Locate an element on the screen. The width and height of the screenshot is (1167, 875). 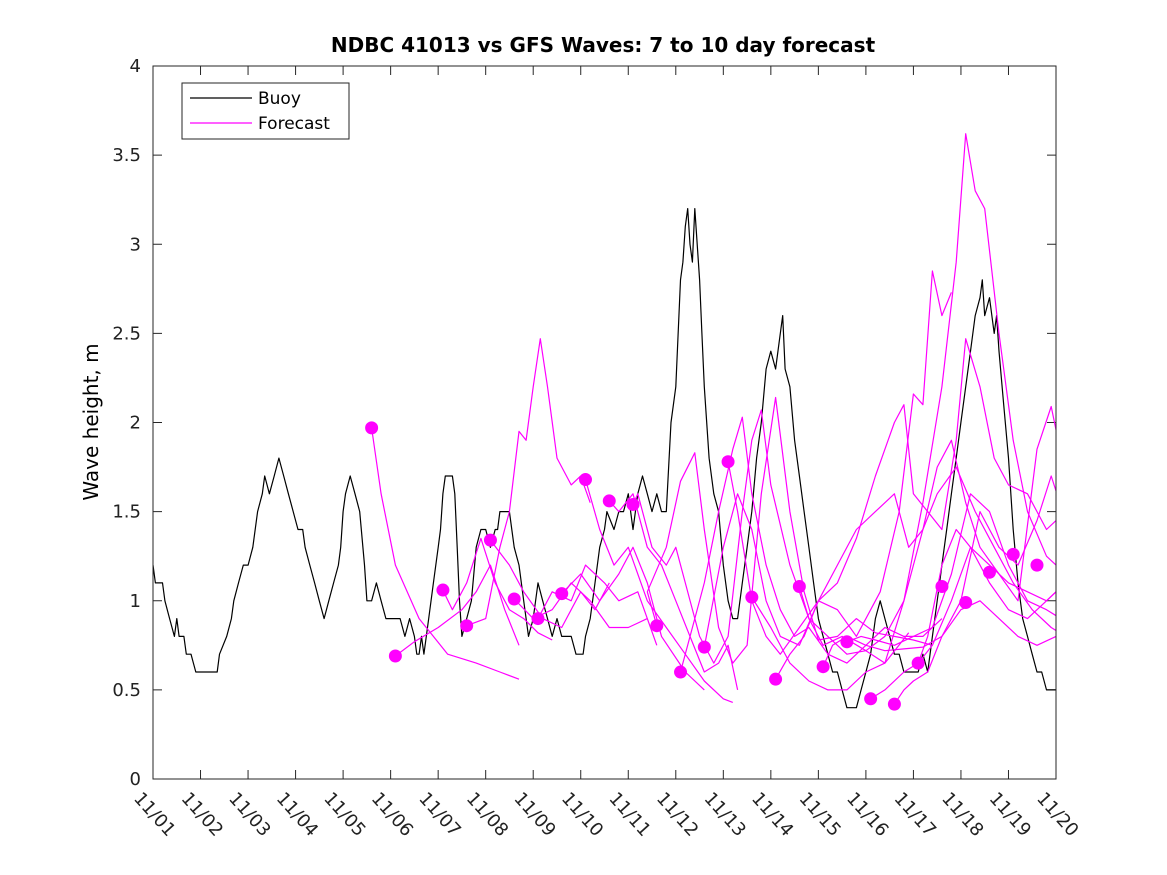
y-tick-label: 1 is located at coordinates (135, 601).